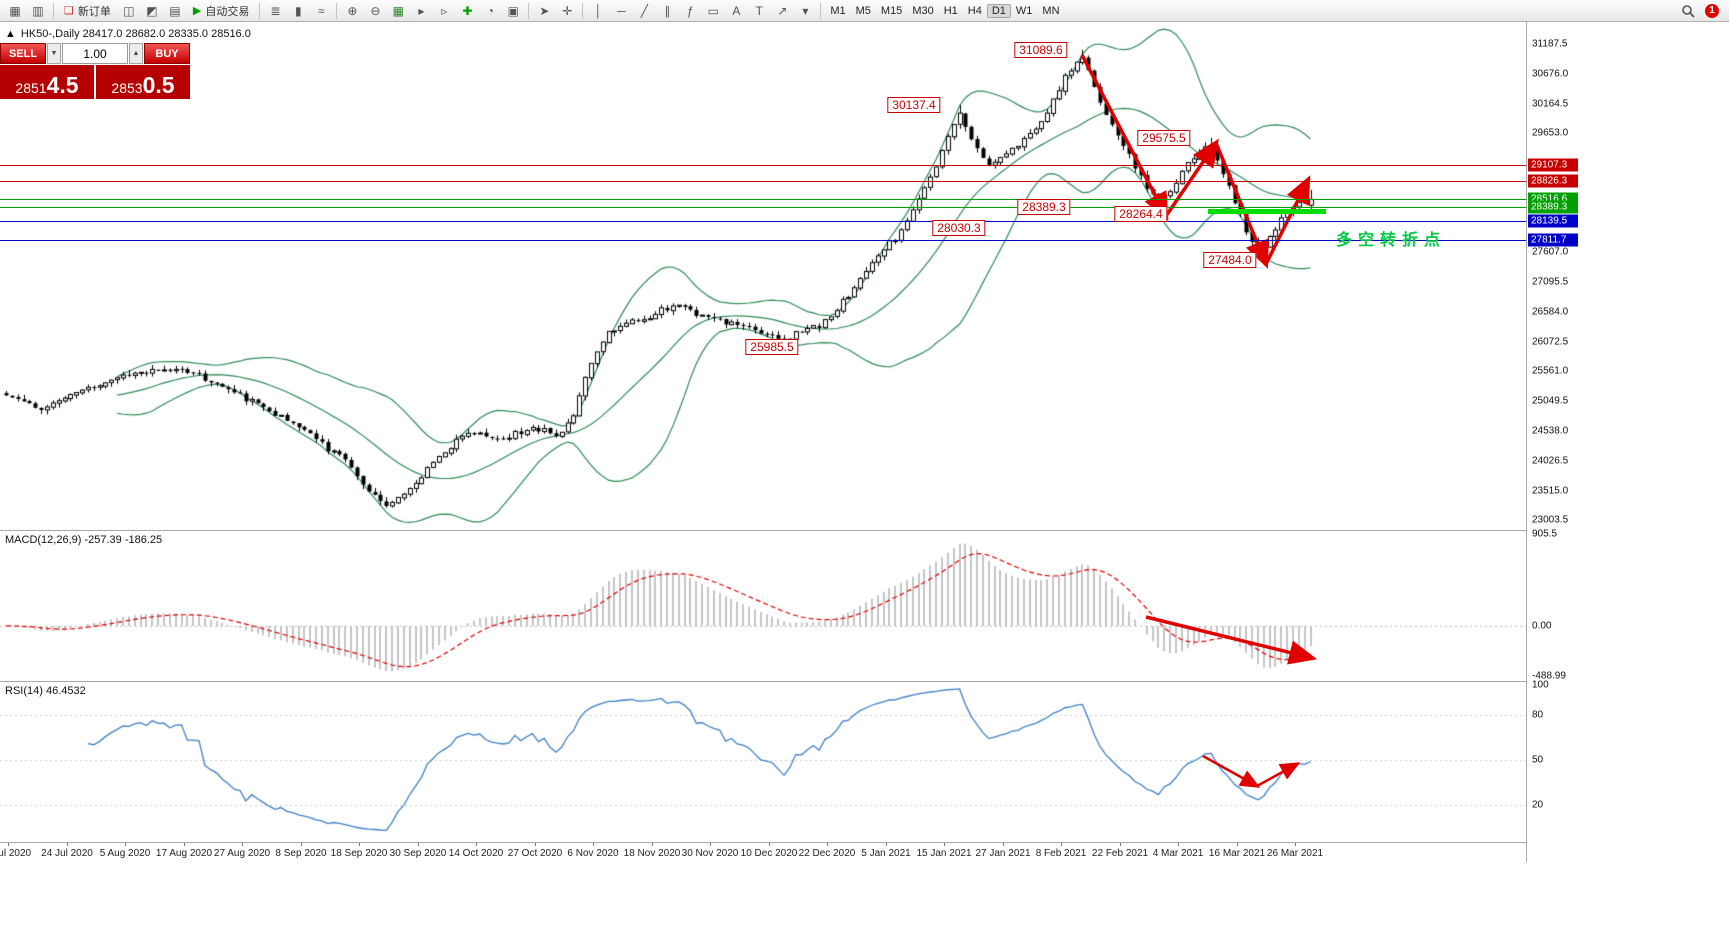 The height and width of the screenshot is (946, 1729). What do you see at coordinates (838, 10) in the screenshot?
I see `timeframe-m1: M1` at bounding box center [838, 10].